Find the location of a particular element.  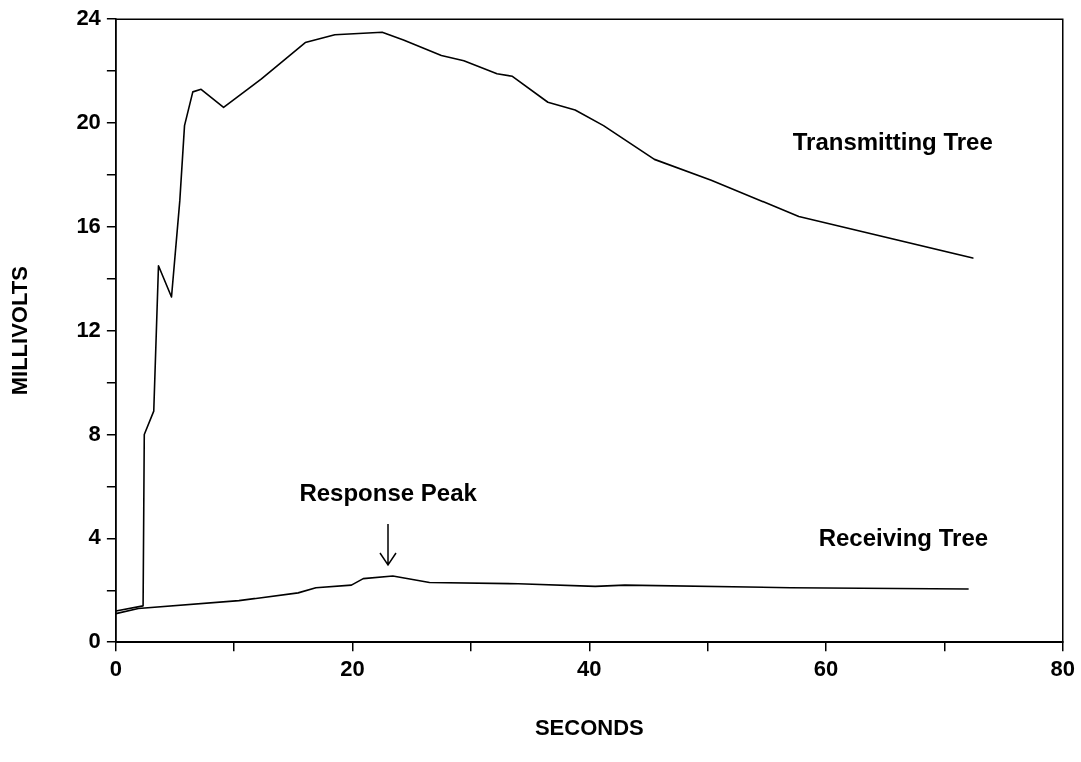

y-axis-title: MILLIVOLTS is located at coordinates (20, 331).